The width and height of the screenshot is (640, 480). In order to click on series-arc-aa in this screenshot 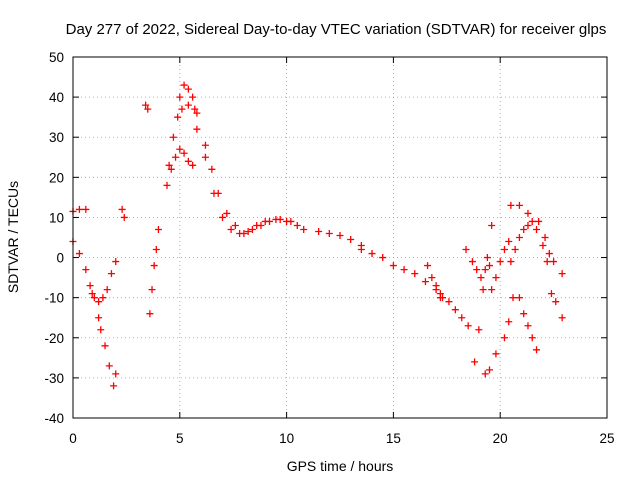, I will do `click(556, 306)`.